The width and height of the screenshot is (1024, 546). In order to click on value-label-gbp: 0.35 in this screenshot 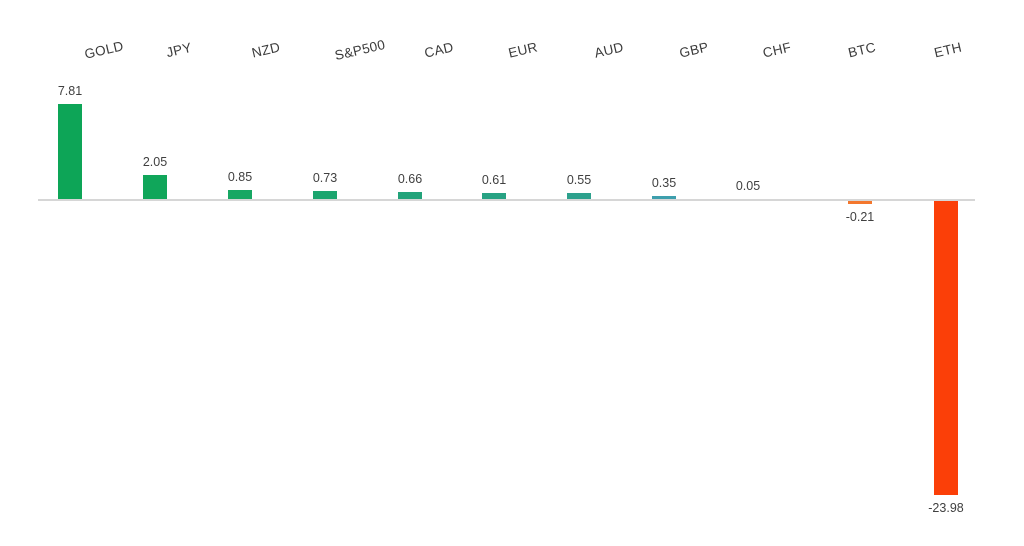, I will do `click(664, 182)`.